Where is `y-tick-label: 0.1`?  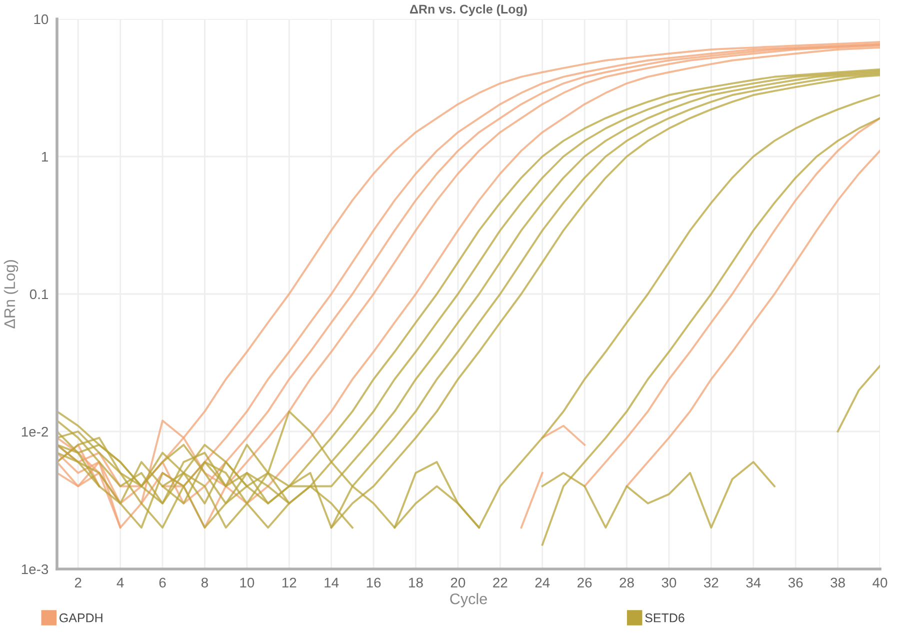 y-tick-label: 0.1 is located at coordinates (39, 294).